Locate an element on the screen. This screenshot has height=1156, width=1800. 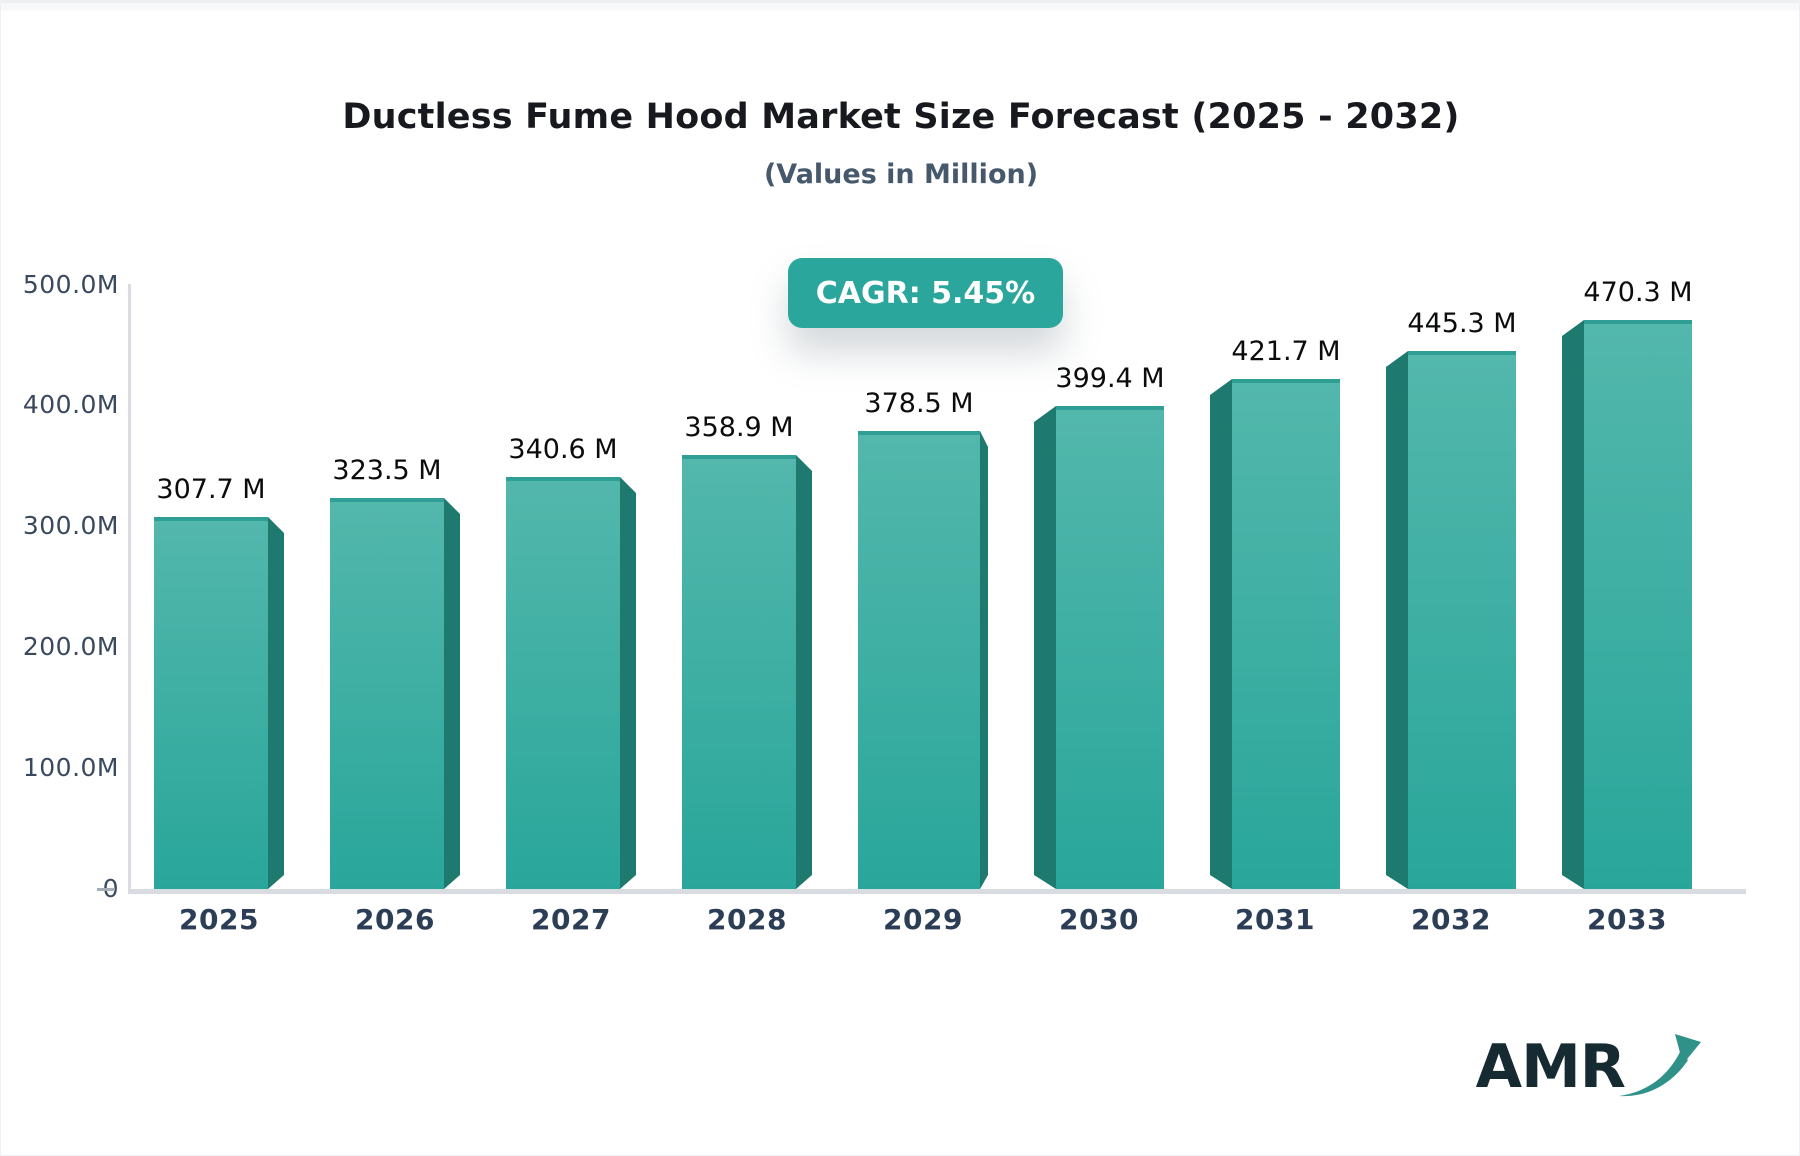
bar-2031: 421.7 M is located at coordinates (1275, 612).